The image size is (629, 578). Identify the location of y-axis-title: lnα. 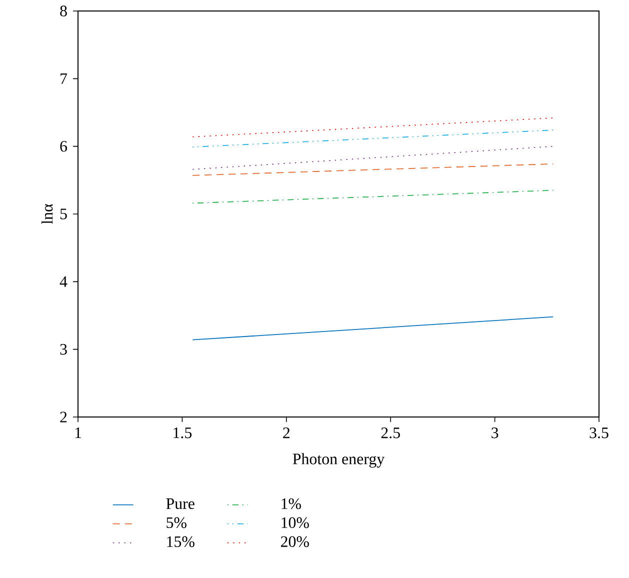
(47, 214).